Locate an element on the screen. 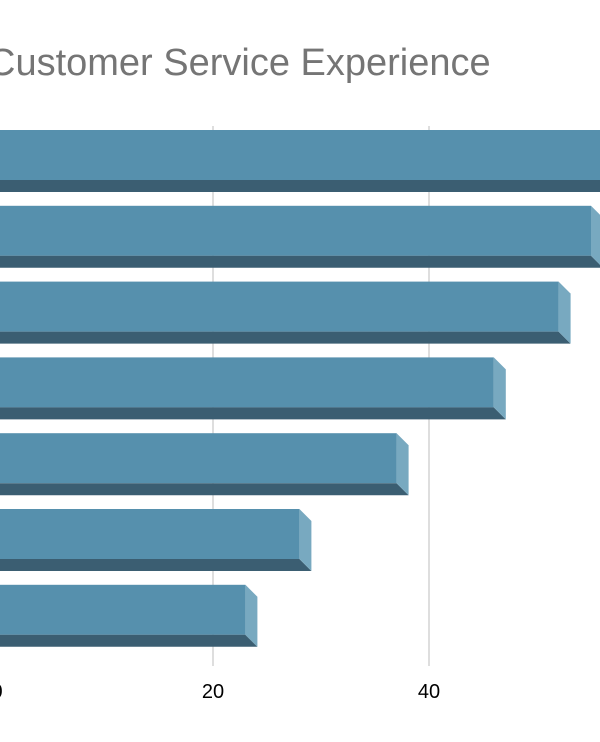  chart-title: Customer Service Experience is located at coordinates (245, 63).